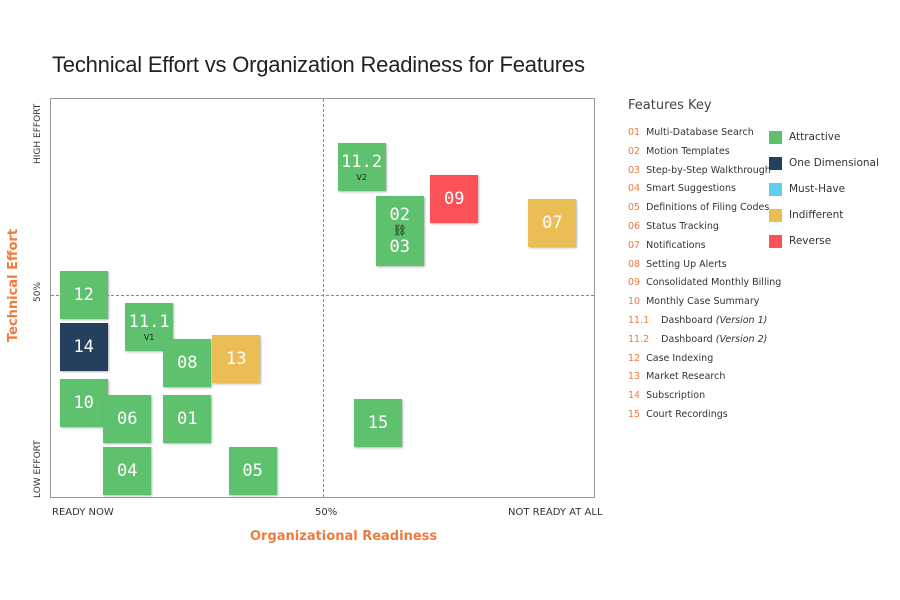 This screenshot has width=900, height=600. I want to click on feature-label: 04, so click(127, 471).